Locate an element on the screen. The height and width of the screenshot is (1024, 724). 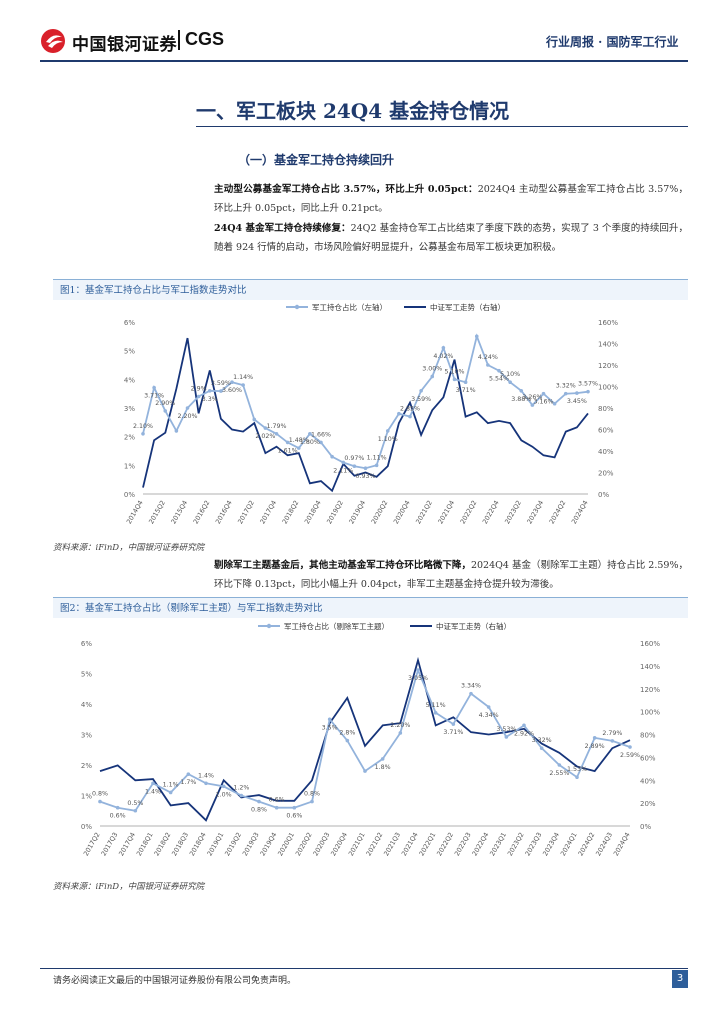
footer-divider is located at coordinates (364, 968).